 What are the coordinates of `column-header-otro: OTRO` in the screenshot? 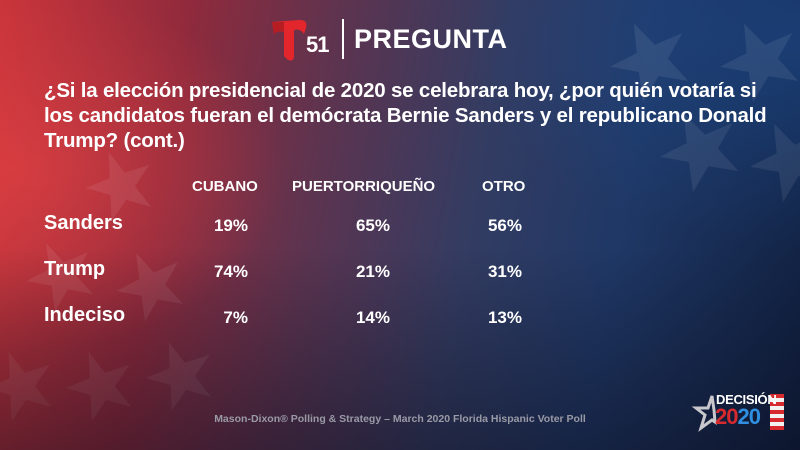 It's located at (504, 186).